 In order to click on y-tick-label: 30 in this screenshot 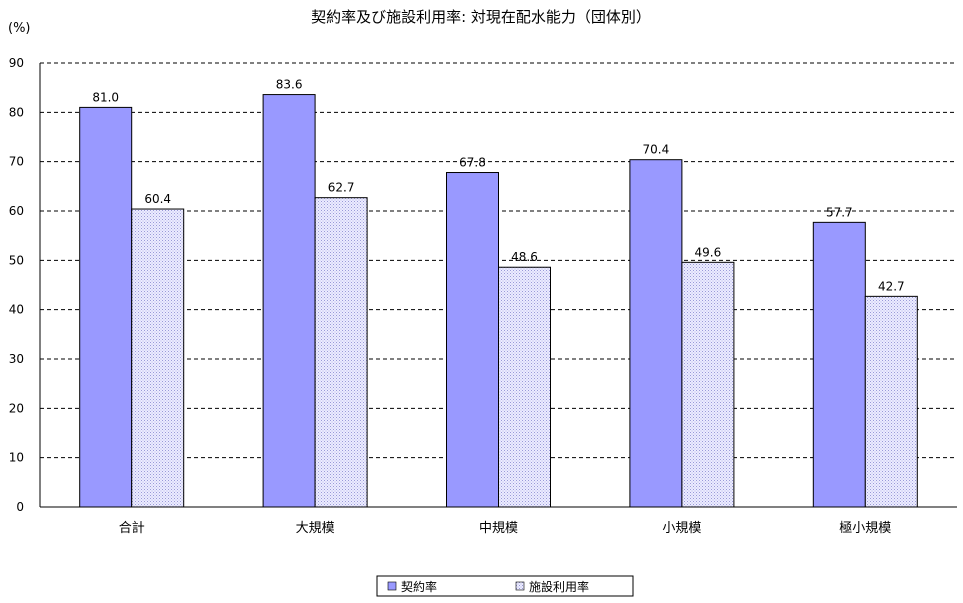, I will do `click(16, 359)`.